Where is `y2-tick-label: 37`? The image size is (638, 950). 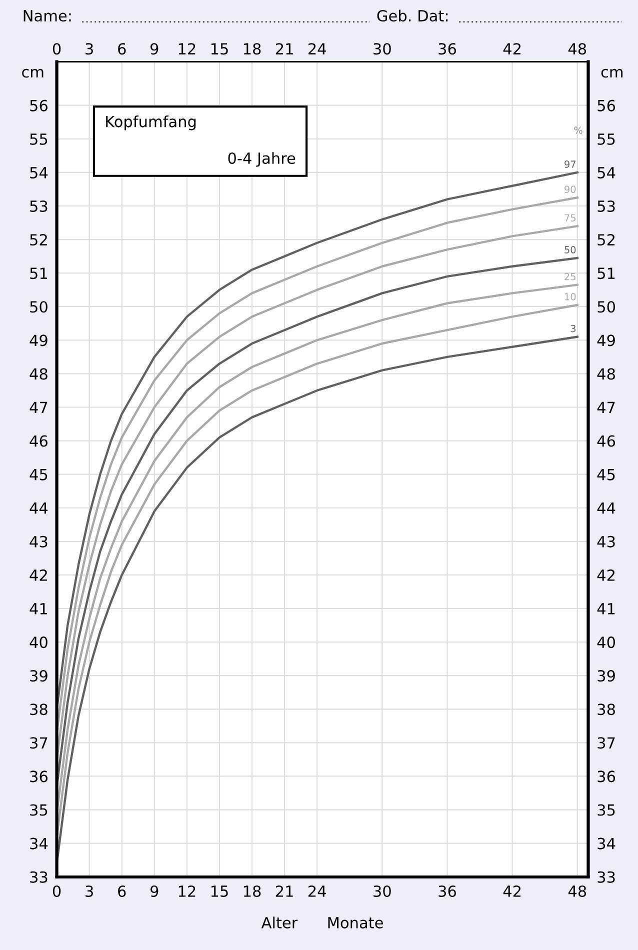 y2-tick-label: 37 is located at coordinates (606, 743).